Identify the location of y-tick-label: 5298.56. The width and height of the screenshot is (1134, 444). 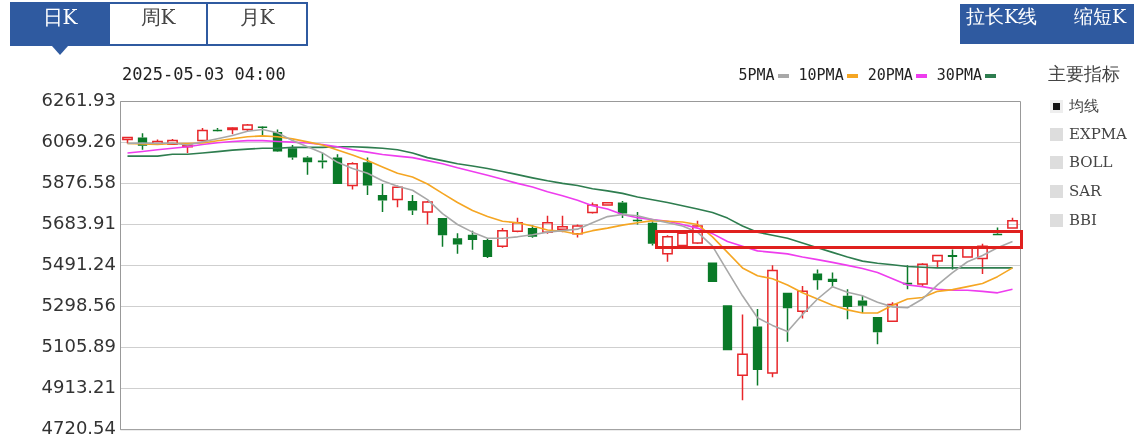
(78, 304).